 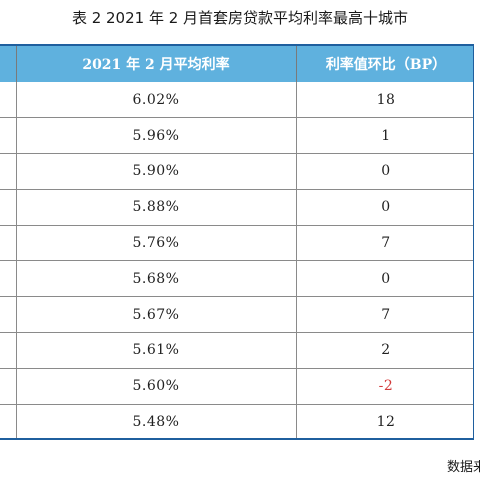 I want to click on avg-rate-cell: 5.60%, so click(x=156, y=386).